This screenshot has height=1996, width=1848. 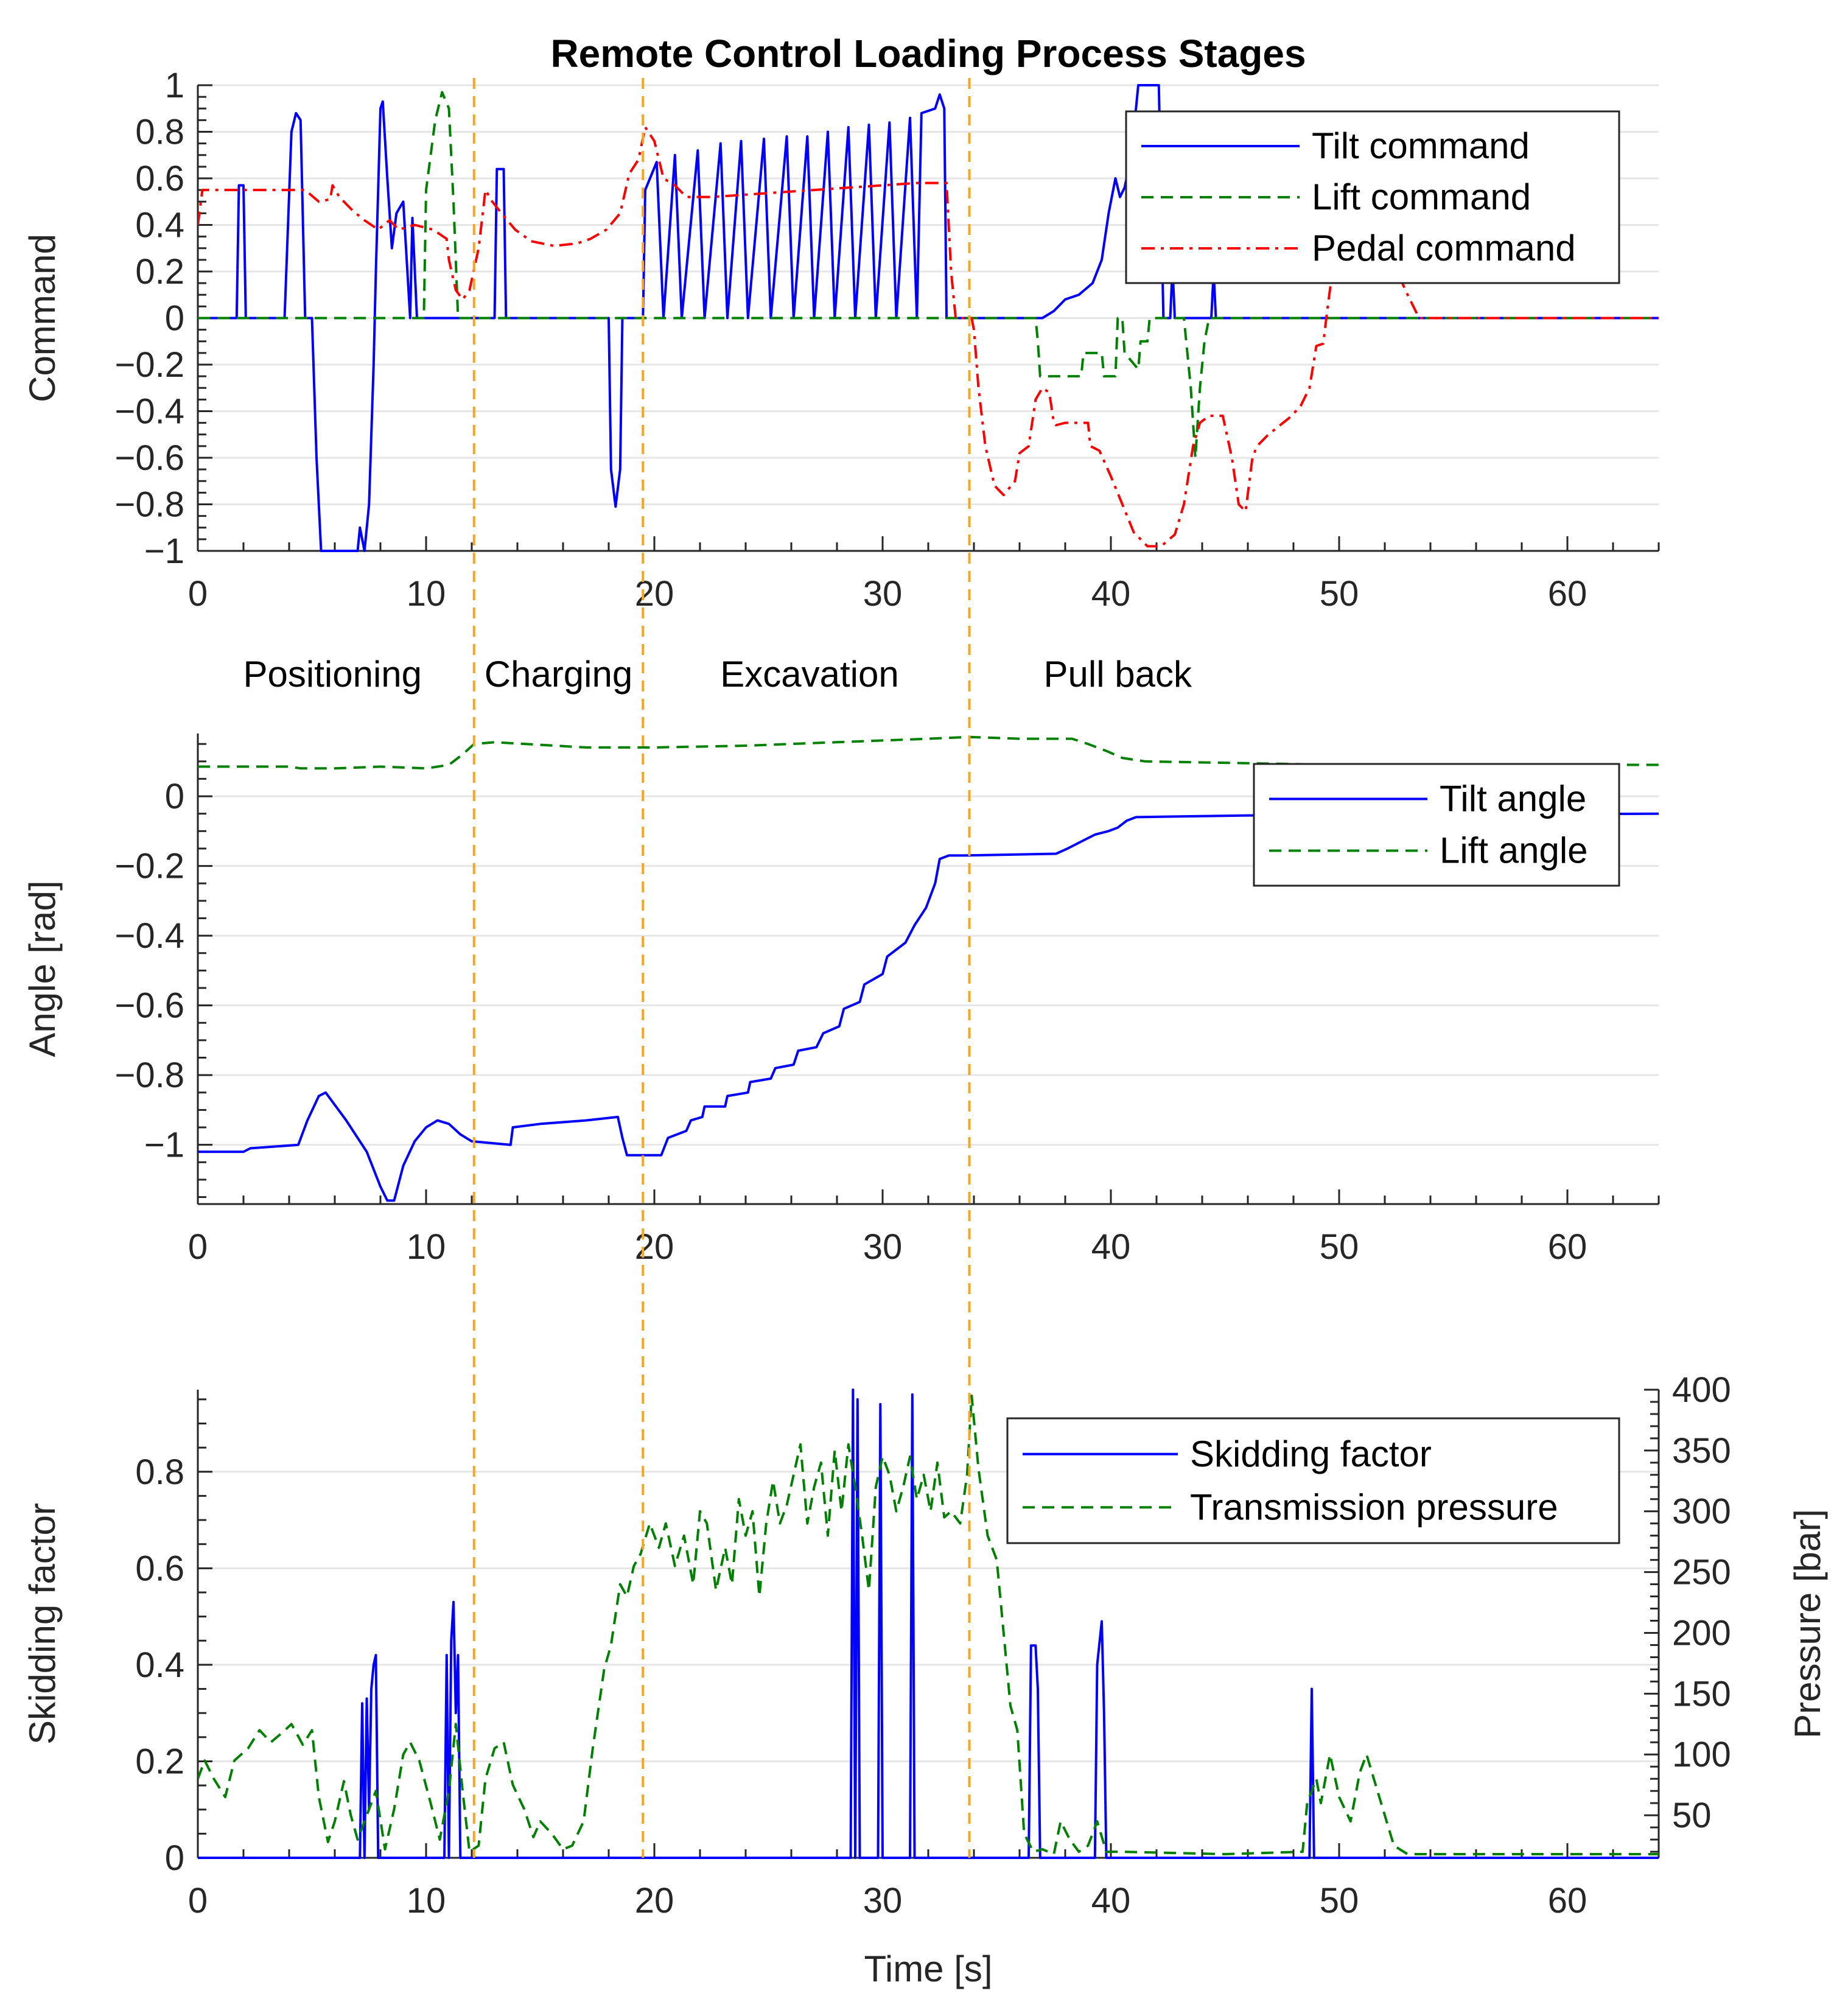 I want to click on y-right-tick-label: 400, so click(x=1701, y=1390).